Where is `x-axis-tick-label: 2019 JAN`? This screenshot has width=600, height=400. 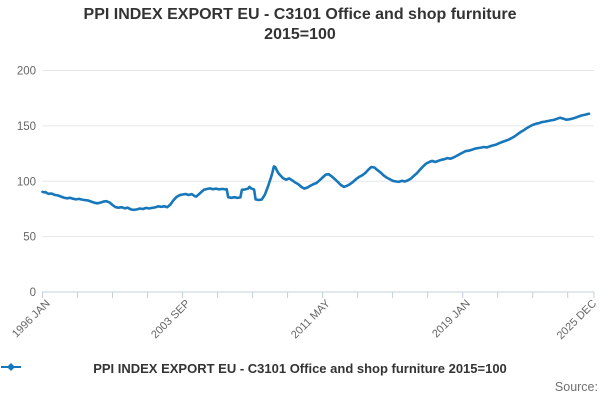
x-axis-tick-label: 2019 JAN is located at coordinates (451, 319).